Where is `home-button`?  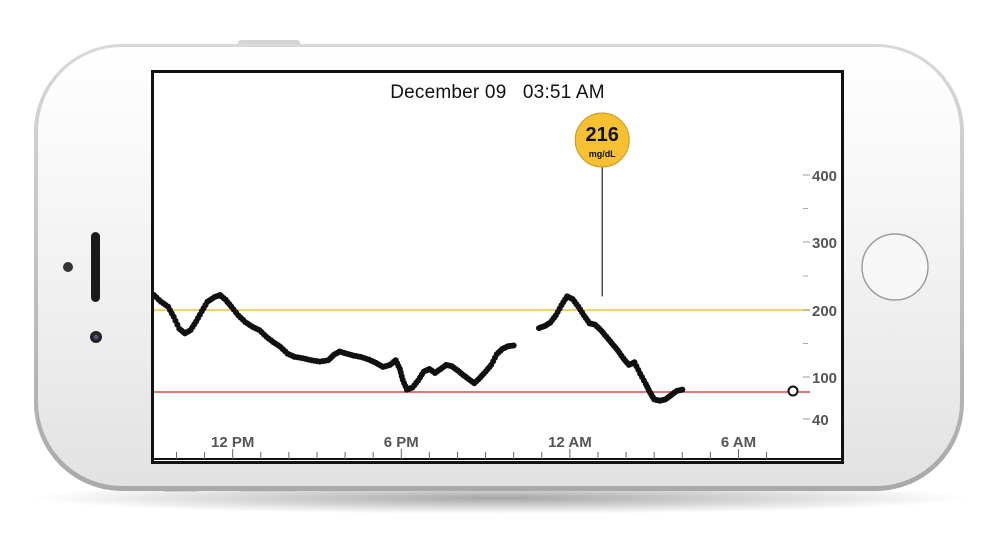
home-button is located at coordinates (895, 267).